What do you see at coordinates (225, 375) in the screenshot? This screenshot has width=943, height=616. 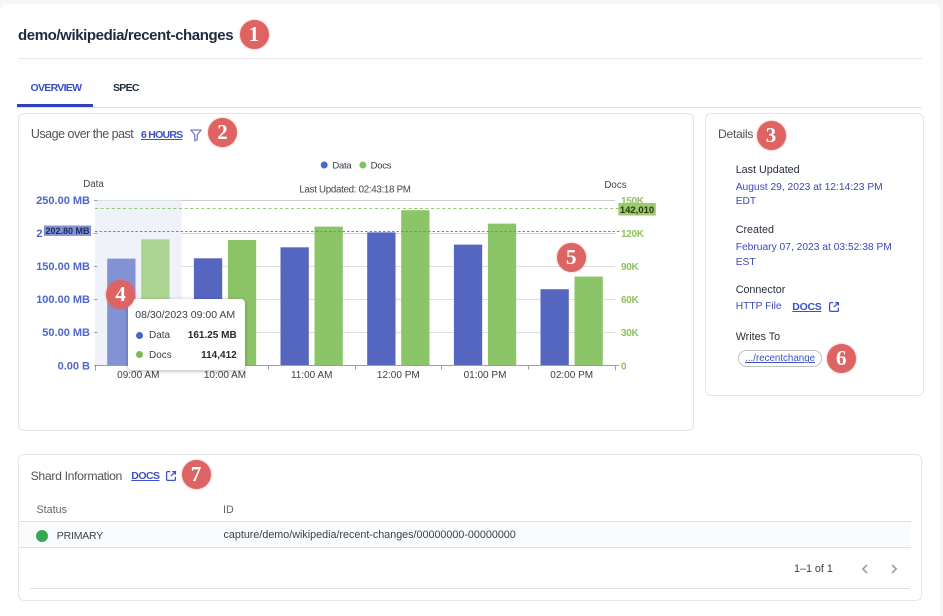 I see `svg-text: 10:00 AM` at bounding box center [225, 375].